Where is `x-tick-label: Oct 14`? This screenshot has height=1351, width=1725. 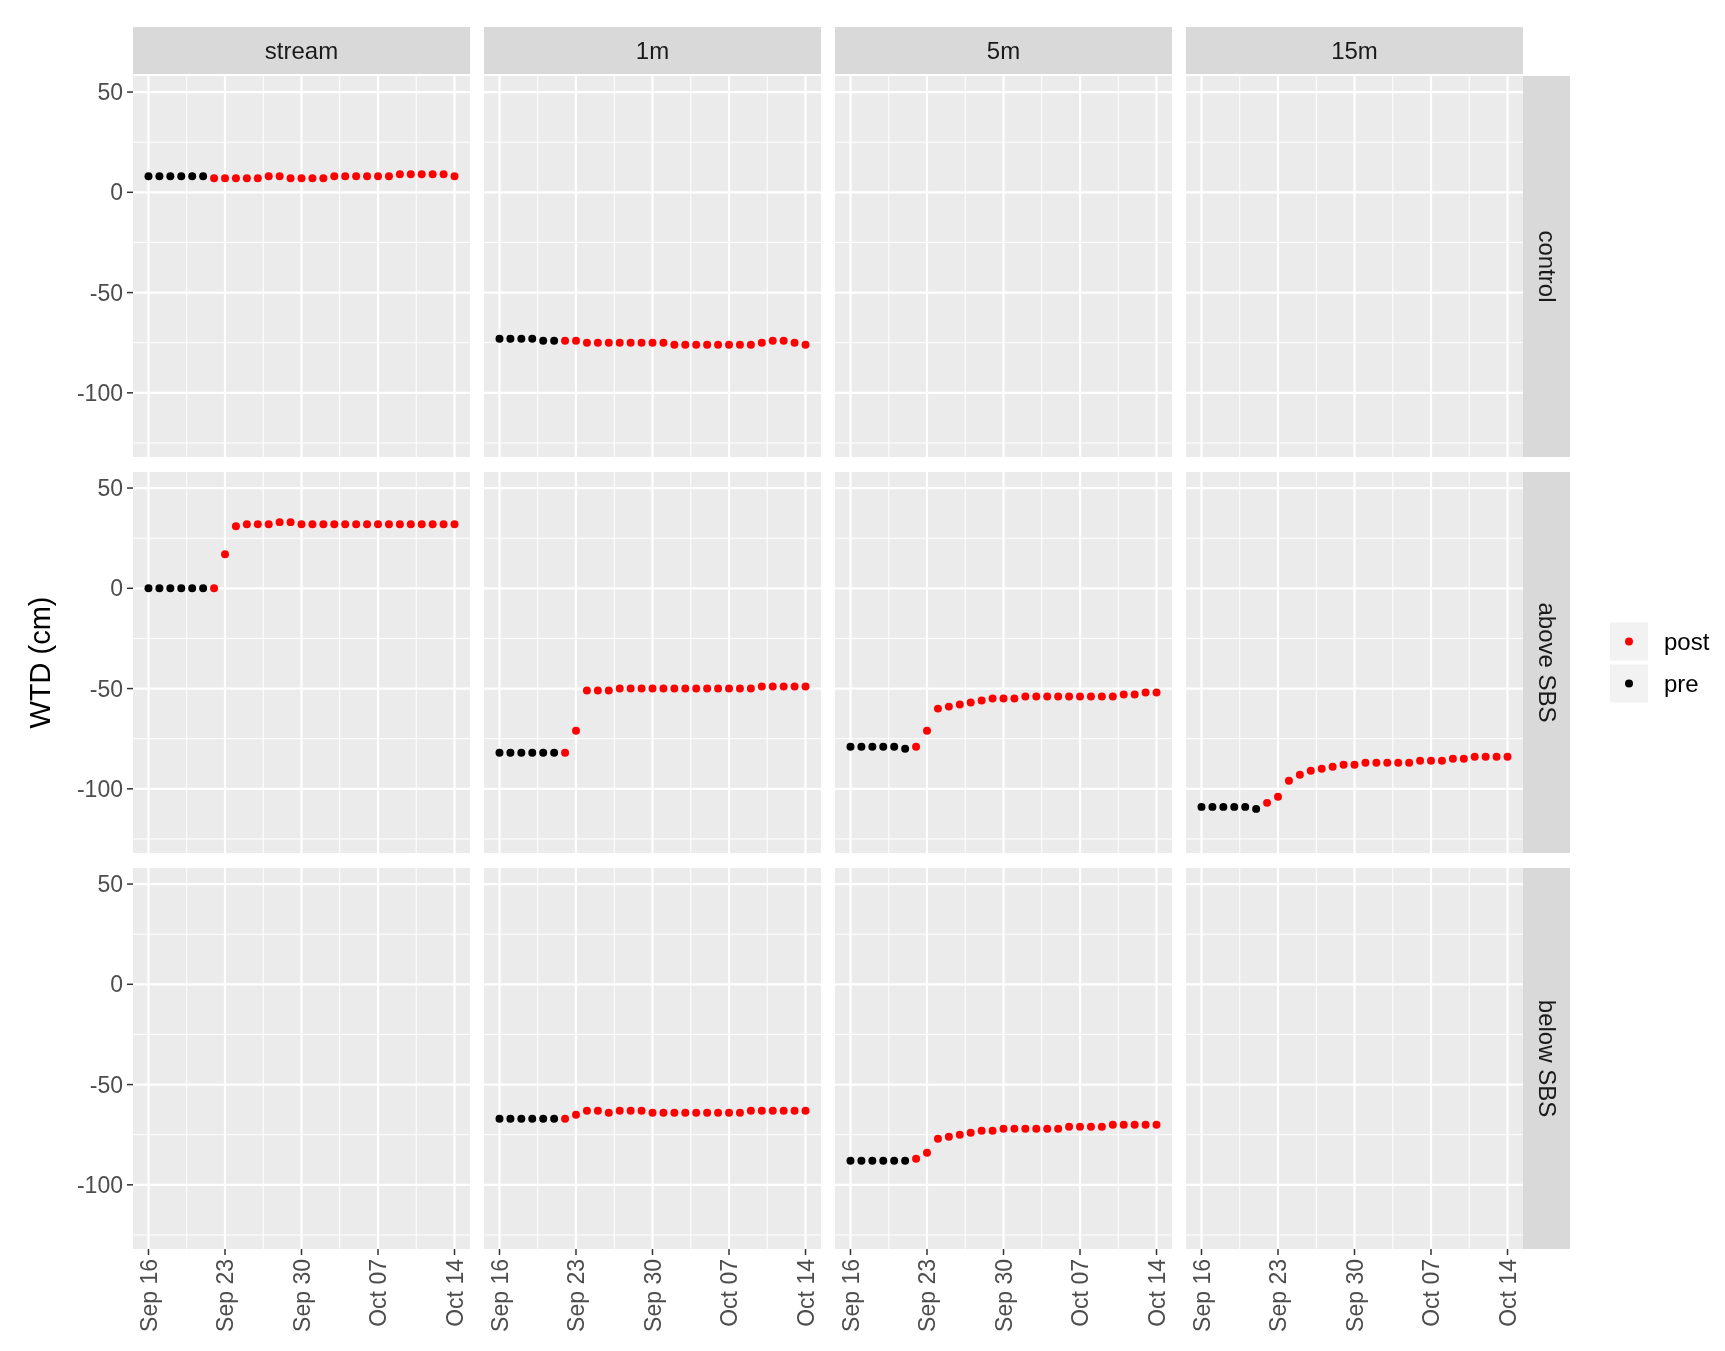 x-tick-label: Oct 14 is located at coordinates (805, 1292).